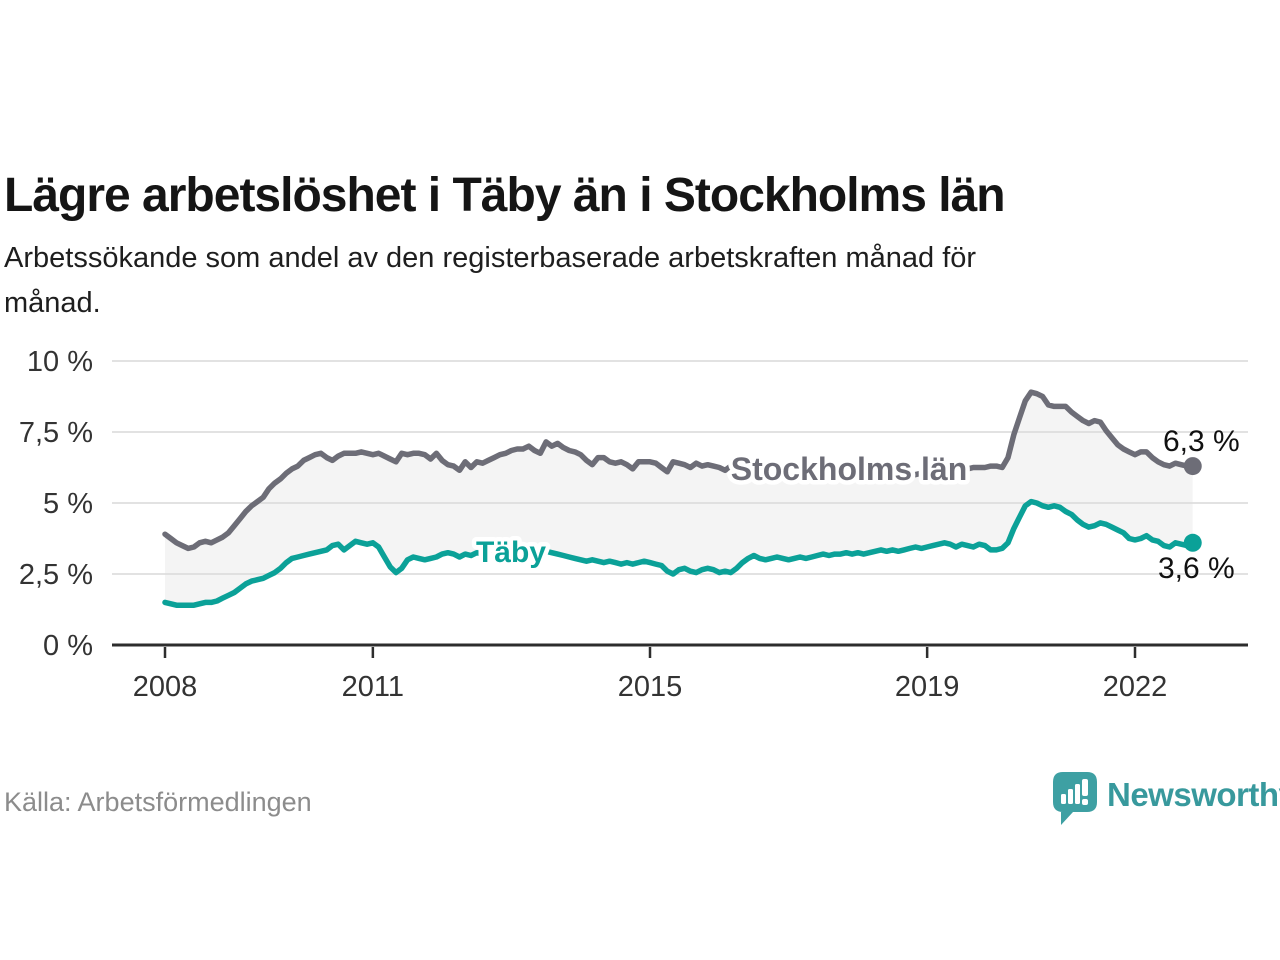  What do you see at coordinates (56, 433) in the screenshot?
I see `y-axis-tick-label: 7,5 %` at bounding box center [56, 433].